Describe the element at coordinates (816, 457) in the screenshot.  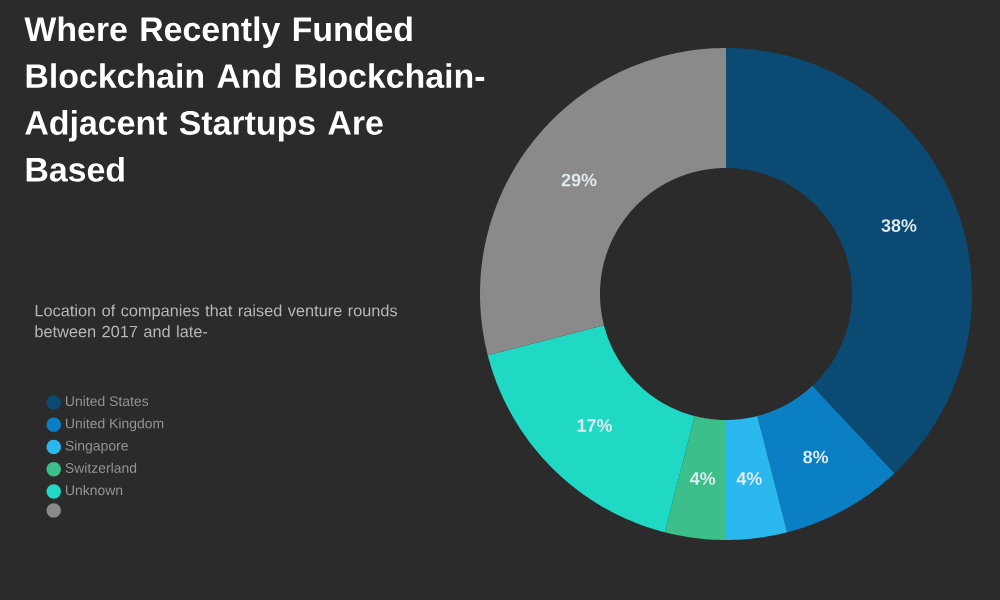
I see `data-label: 8%` at that location.